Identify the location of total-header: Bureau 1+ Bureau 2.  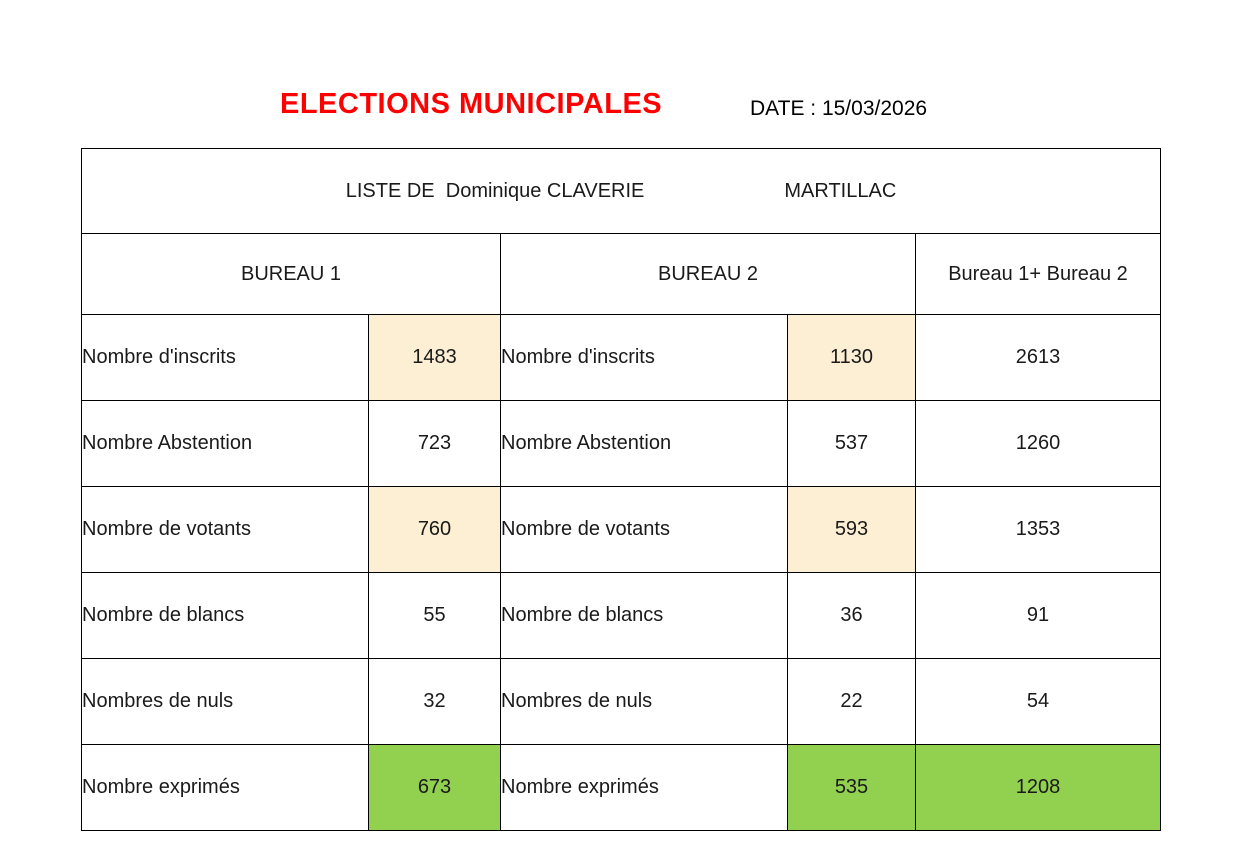
(1038, 274).